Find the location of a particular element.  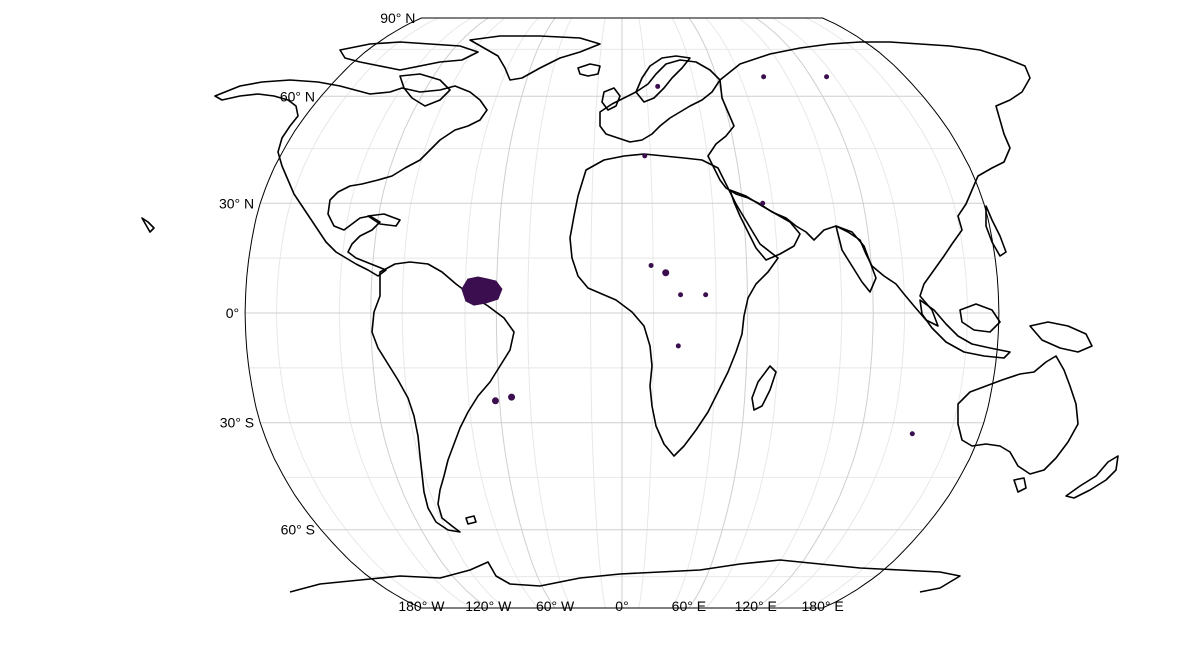

latitude-tick-label: 0° is located at coordinates (232, 313).